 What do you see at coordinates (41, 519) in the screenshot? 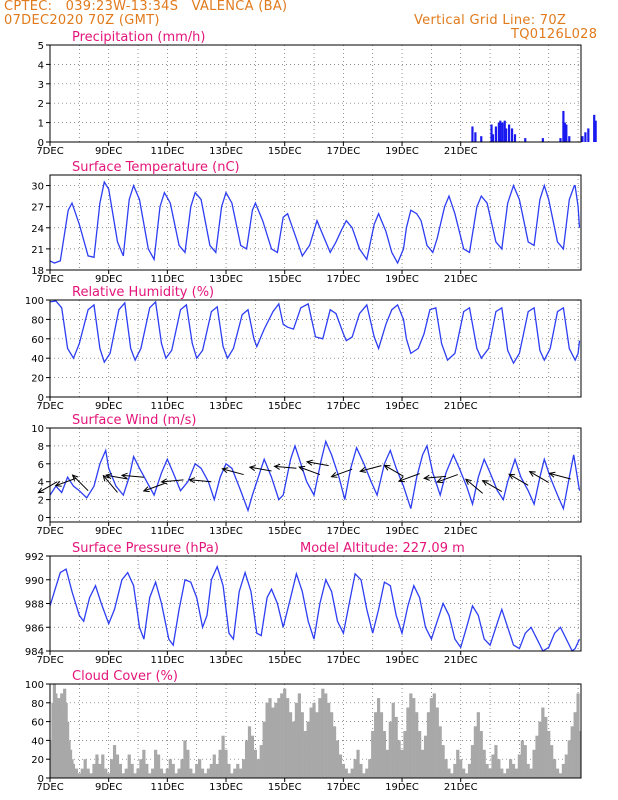
I see `y-tick-label: 0` at bounding box center [41, 519].